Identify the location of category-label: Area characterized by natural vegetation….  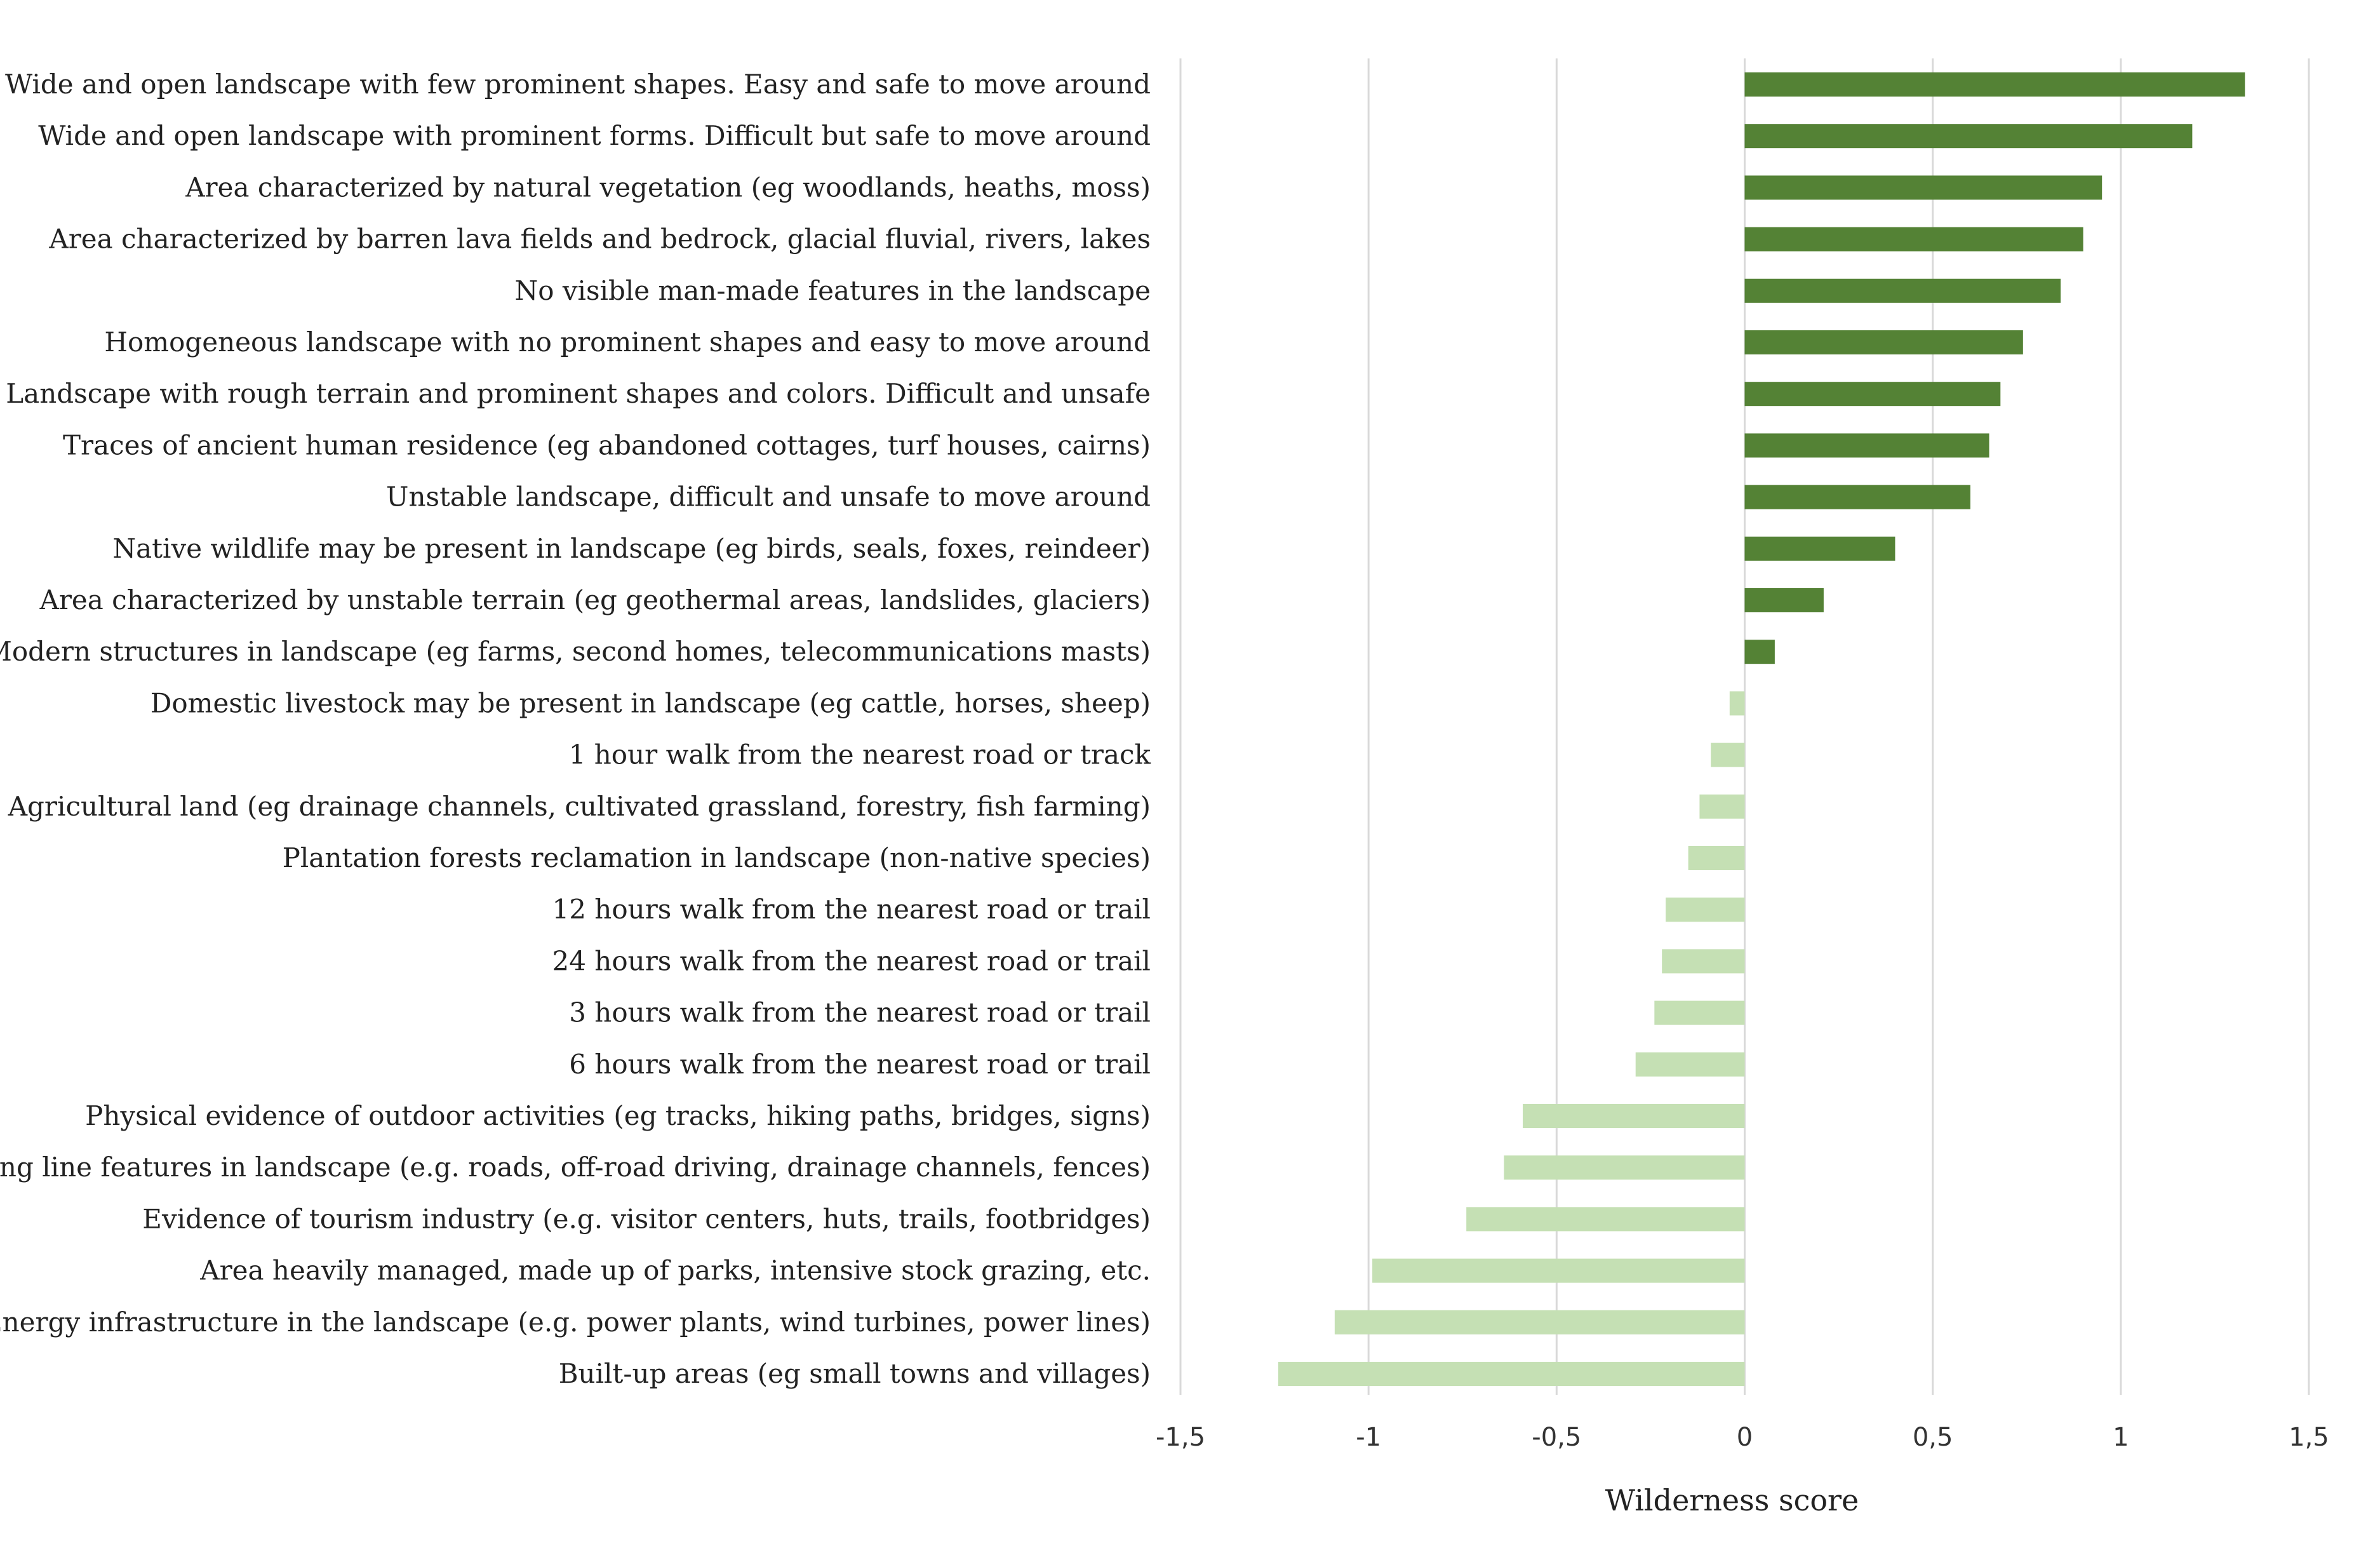
(668, 187).